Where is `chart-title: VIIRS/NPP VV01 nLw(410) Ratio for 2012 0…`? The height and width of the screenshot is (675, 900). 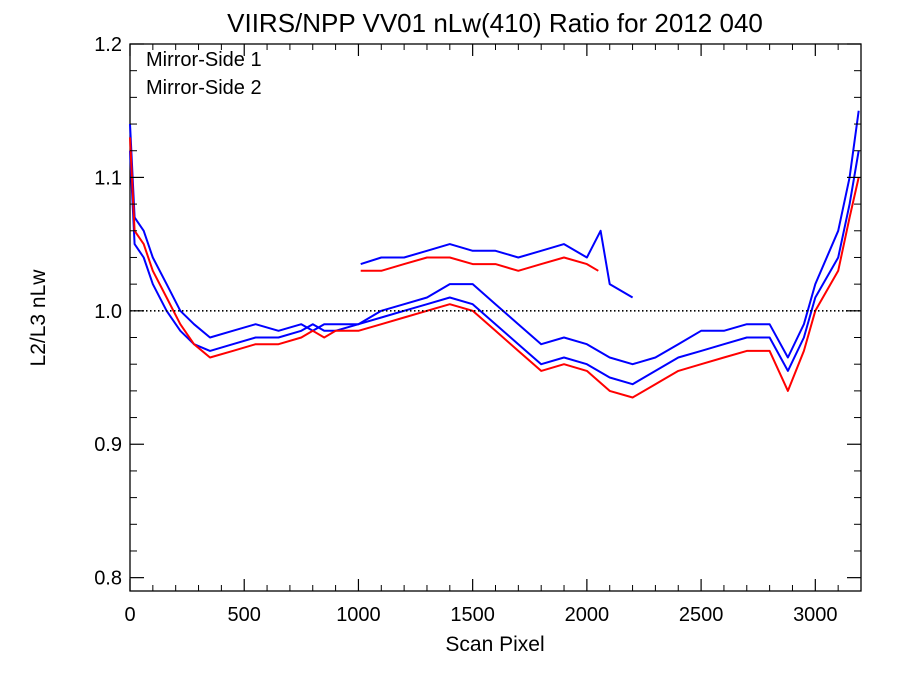
chart-title: VIIRS/NPP VV01 nLw(410) Ratio for 2012 0… is located at coordinates (495, 23).